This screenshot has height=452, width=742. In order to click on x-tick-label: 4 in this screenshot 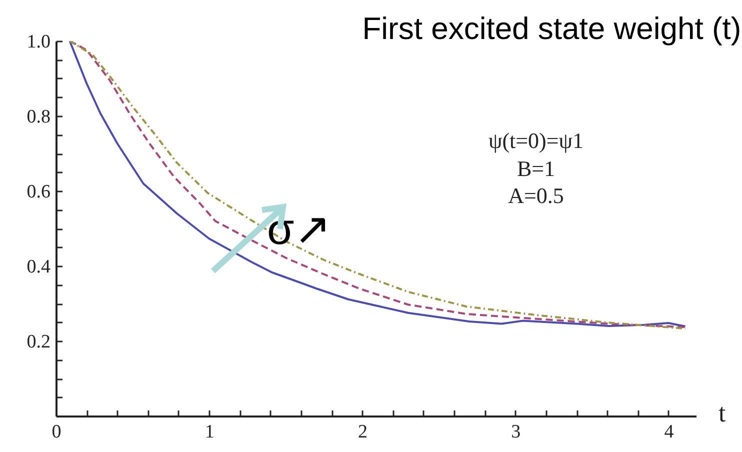, I will do `click(669, 432)`.